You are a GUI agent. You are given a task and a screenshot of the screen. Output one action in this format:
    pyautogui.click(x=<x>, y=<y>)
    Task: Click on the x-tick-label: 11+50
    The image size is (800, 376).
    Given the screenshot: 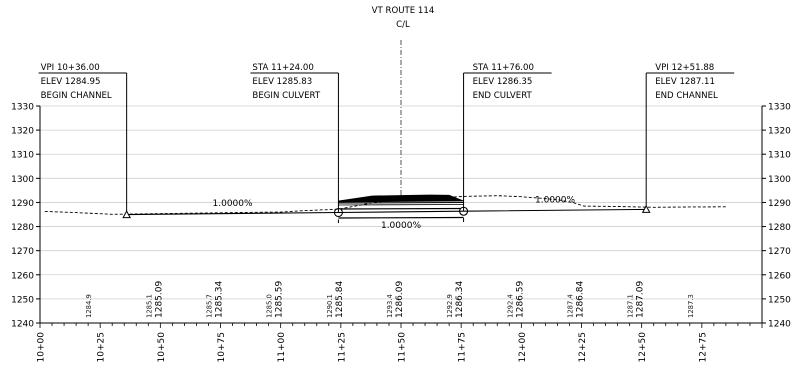 What is the action you would take?
    pyautogui.click(x=403, y=347)
    